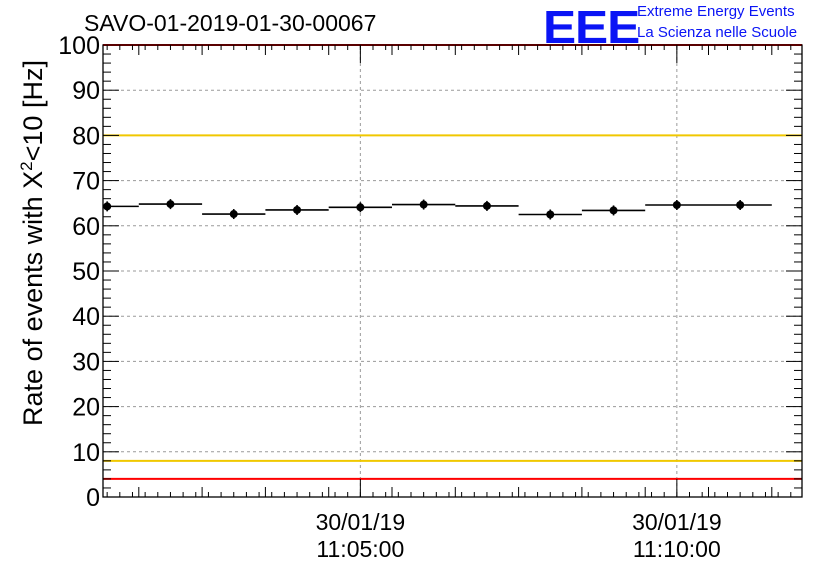 Image resolution: width=836 pixels, height=572 pixels. I want to click on y-tick-label: 100, so click(79, 46).